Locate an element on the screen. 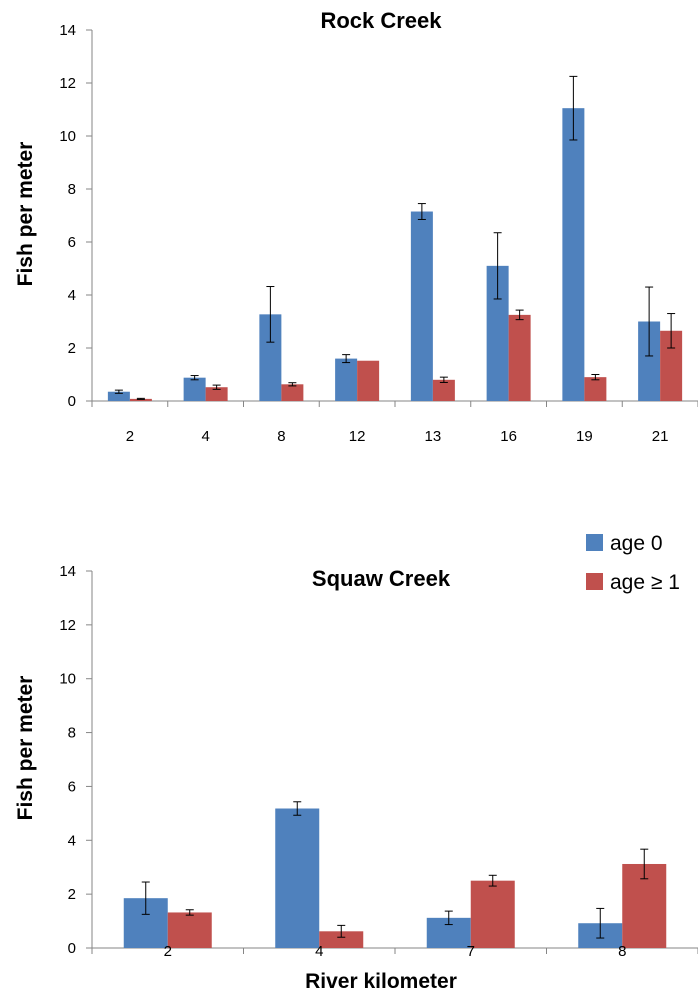  x-tick-label: 13 is located at coordinates (433, 436).